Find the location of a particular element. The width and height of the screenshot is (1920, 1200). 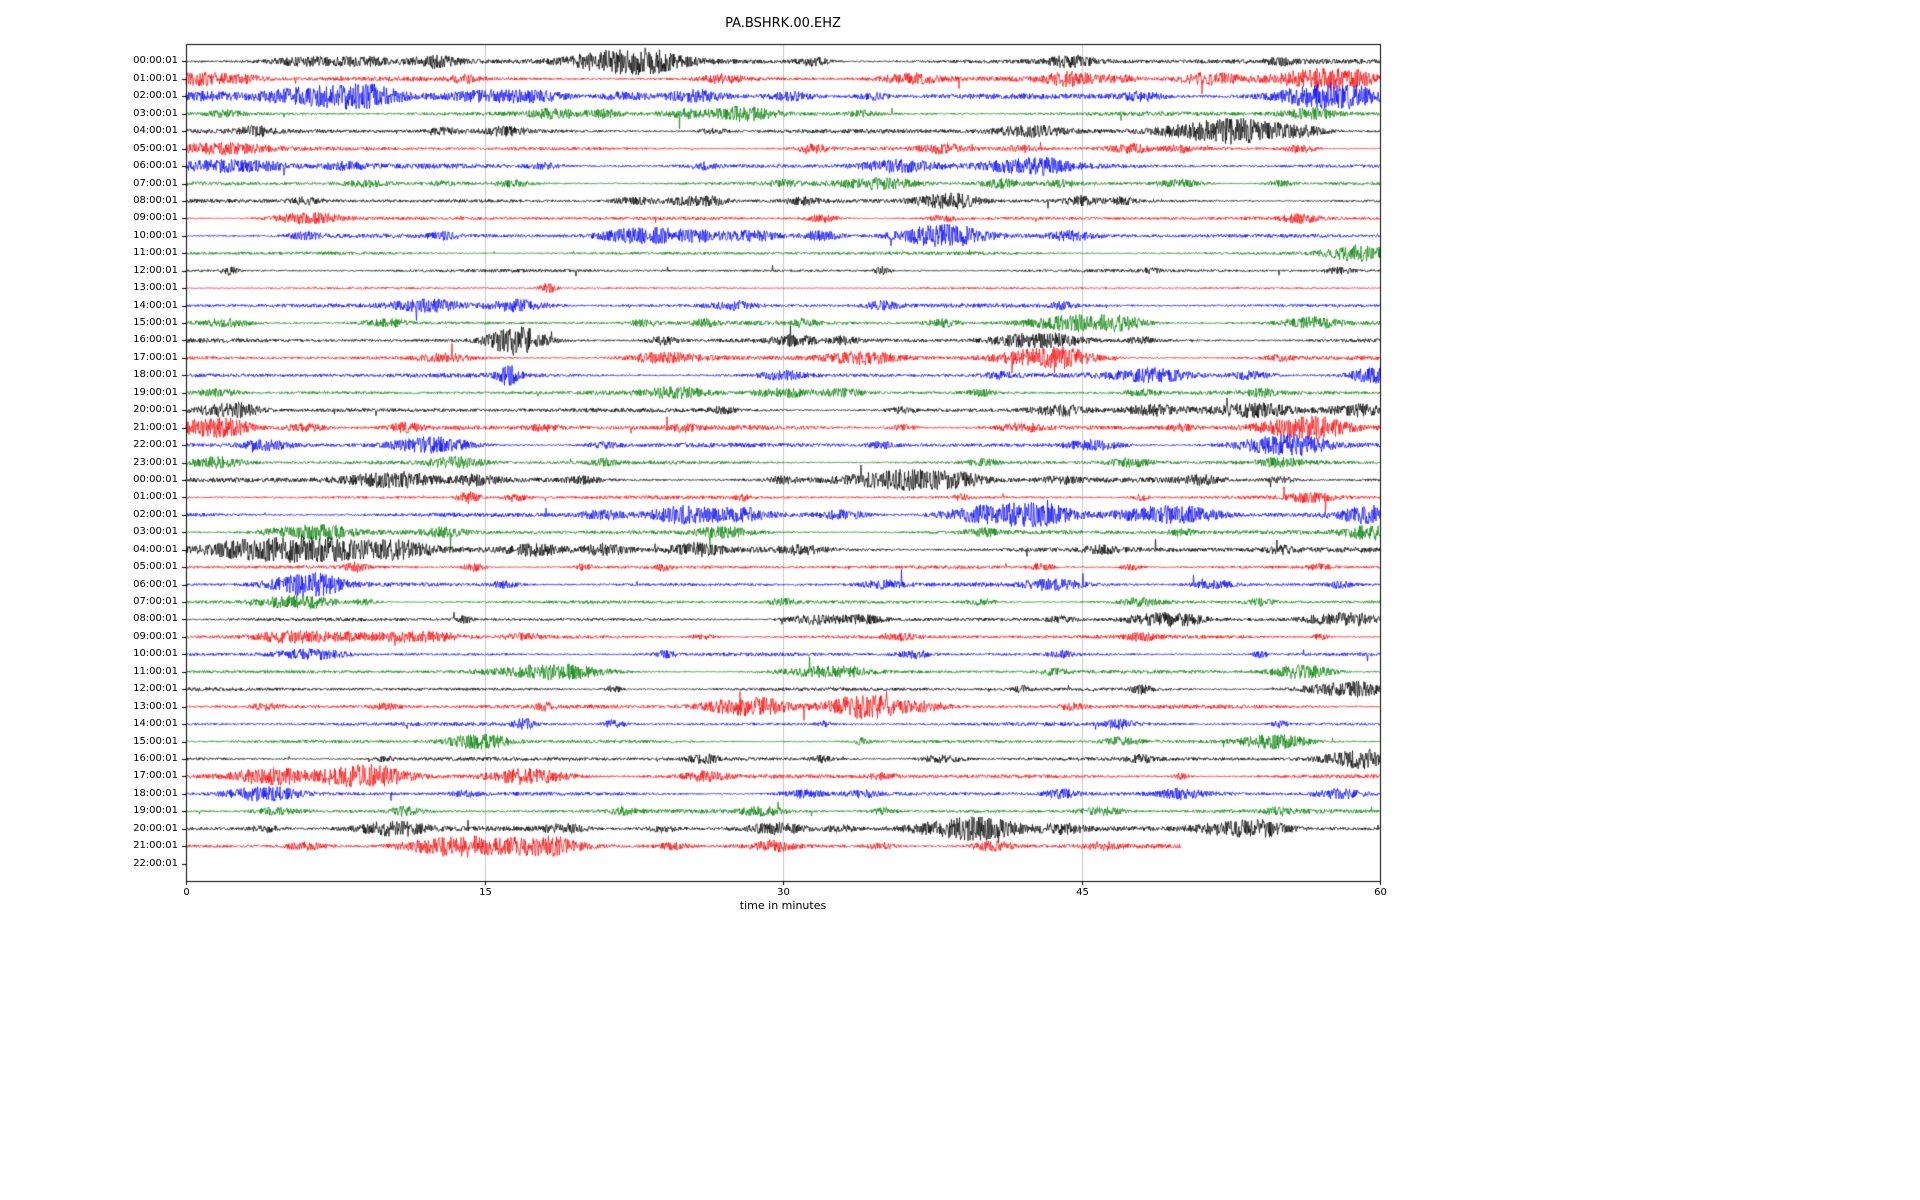

x-tick-label: 15 is located at coordinates (485, 892).